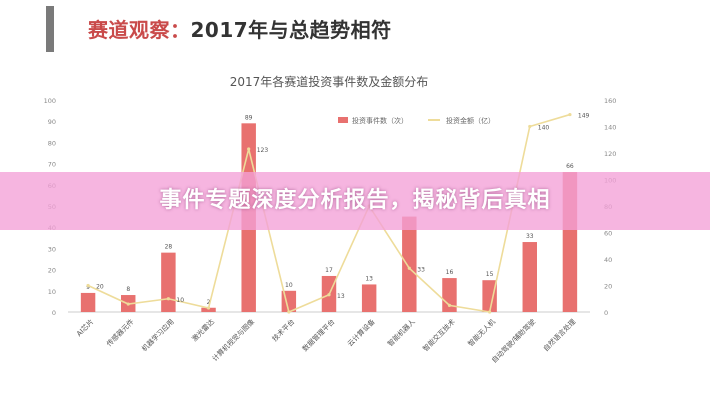  I want to click on header-accent-bar, so click(50, 29).